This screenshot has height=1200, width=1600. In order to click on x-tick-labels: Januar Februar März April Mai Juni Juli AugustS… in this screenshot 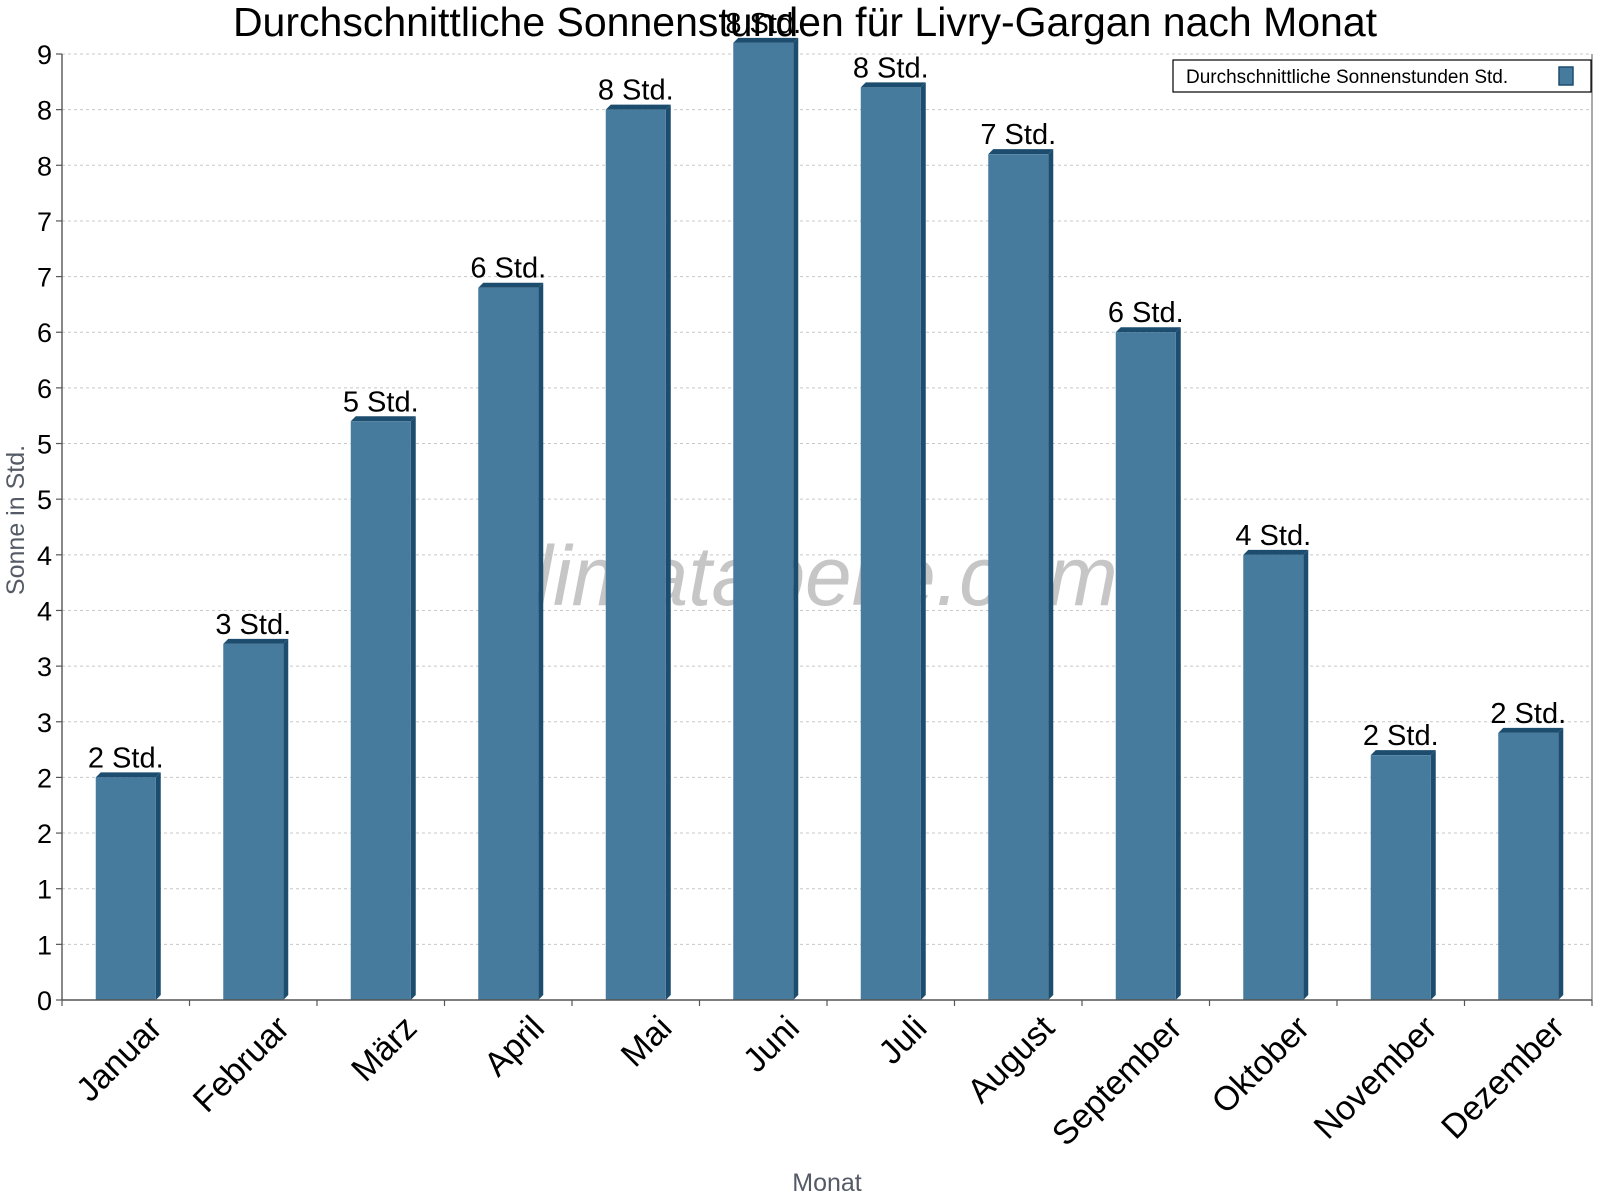, I will do `click(820, 1080)`.